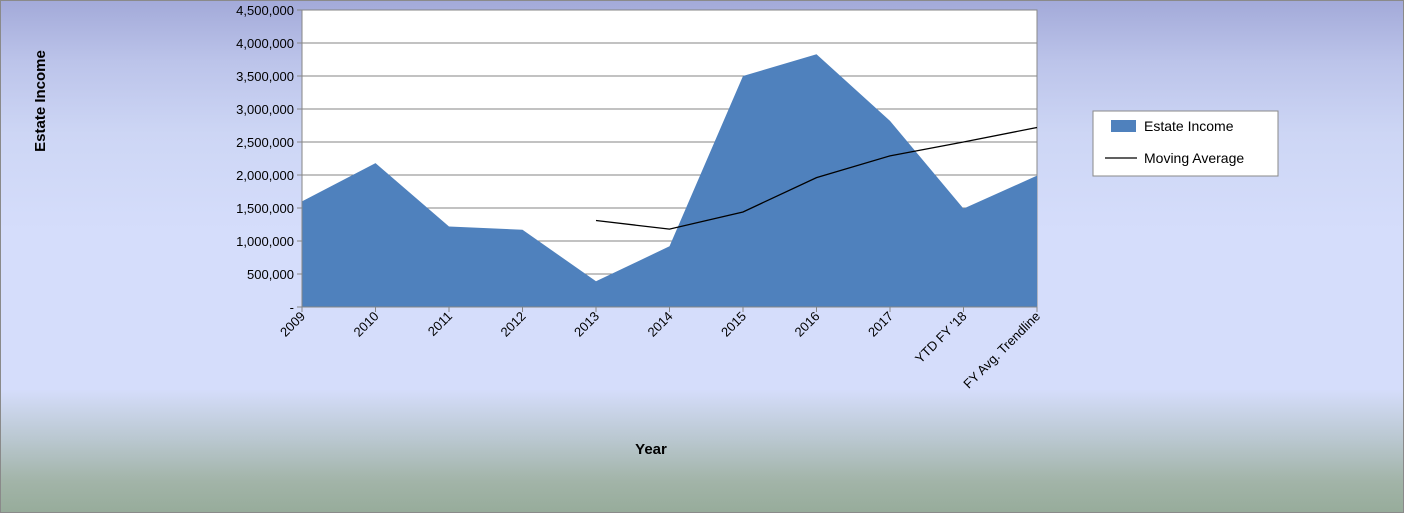  Describe the element at coordinates (941, 338) in the screenshot. I see `x-tick-label: YTD FY '18` at that location.